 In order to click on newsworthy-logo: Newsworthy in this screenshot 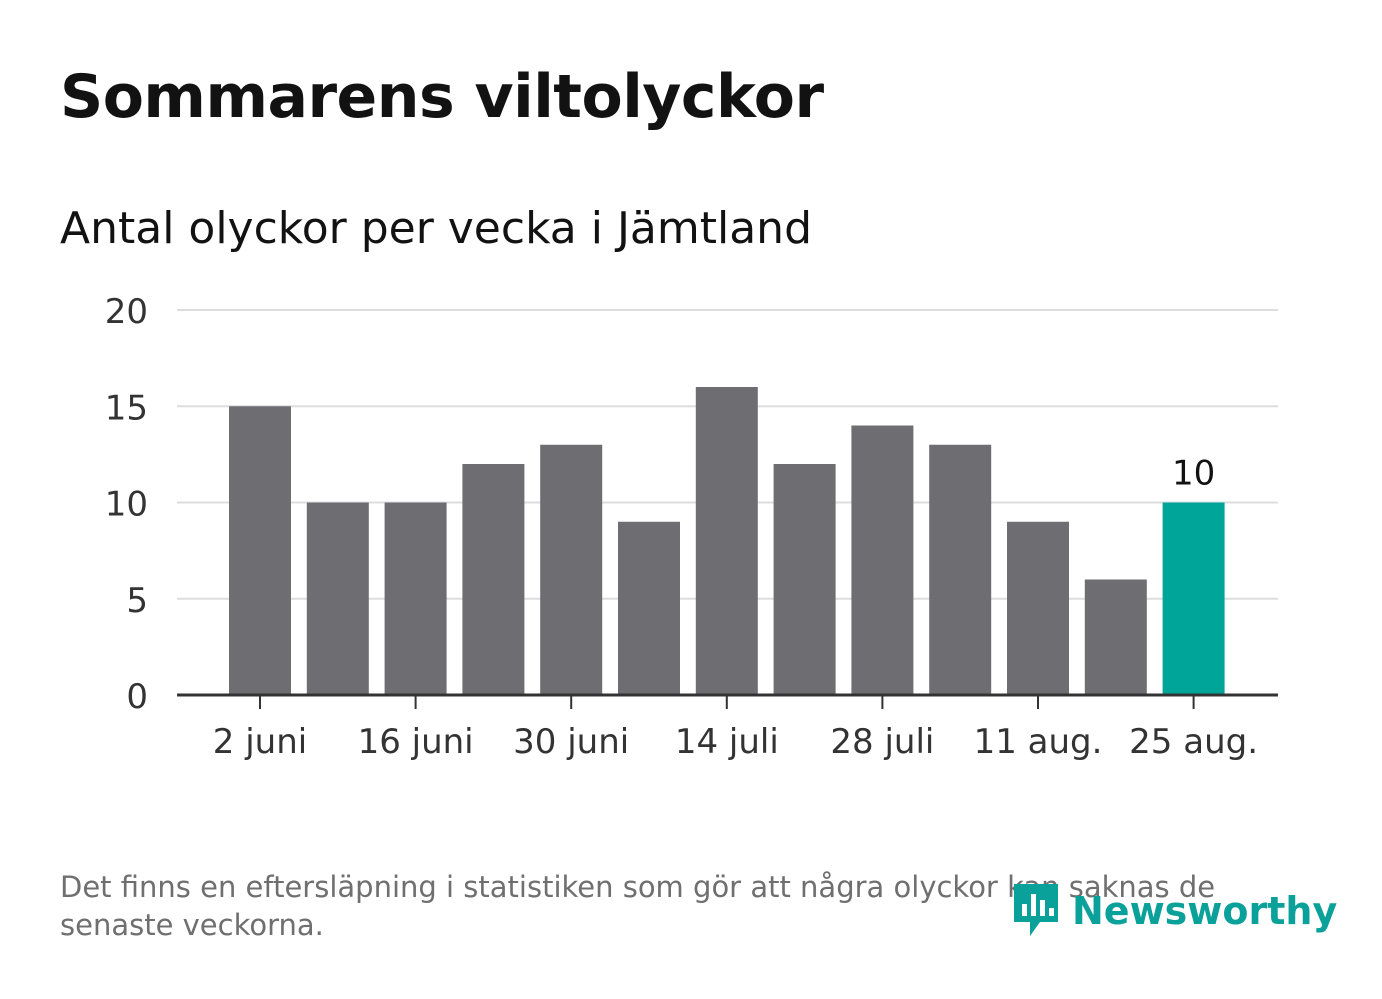, I will do `click(1173, 911)`.